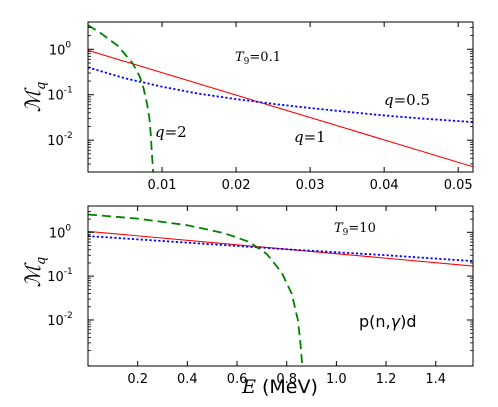 The image size is (498, 407). Describe the element at coordinates (171, 132) in the screenshot. I see `annotation-q2: q=2` at that location.